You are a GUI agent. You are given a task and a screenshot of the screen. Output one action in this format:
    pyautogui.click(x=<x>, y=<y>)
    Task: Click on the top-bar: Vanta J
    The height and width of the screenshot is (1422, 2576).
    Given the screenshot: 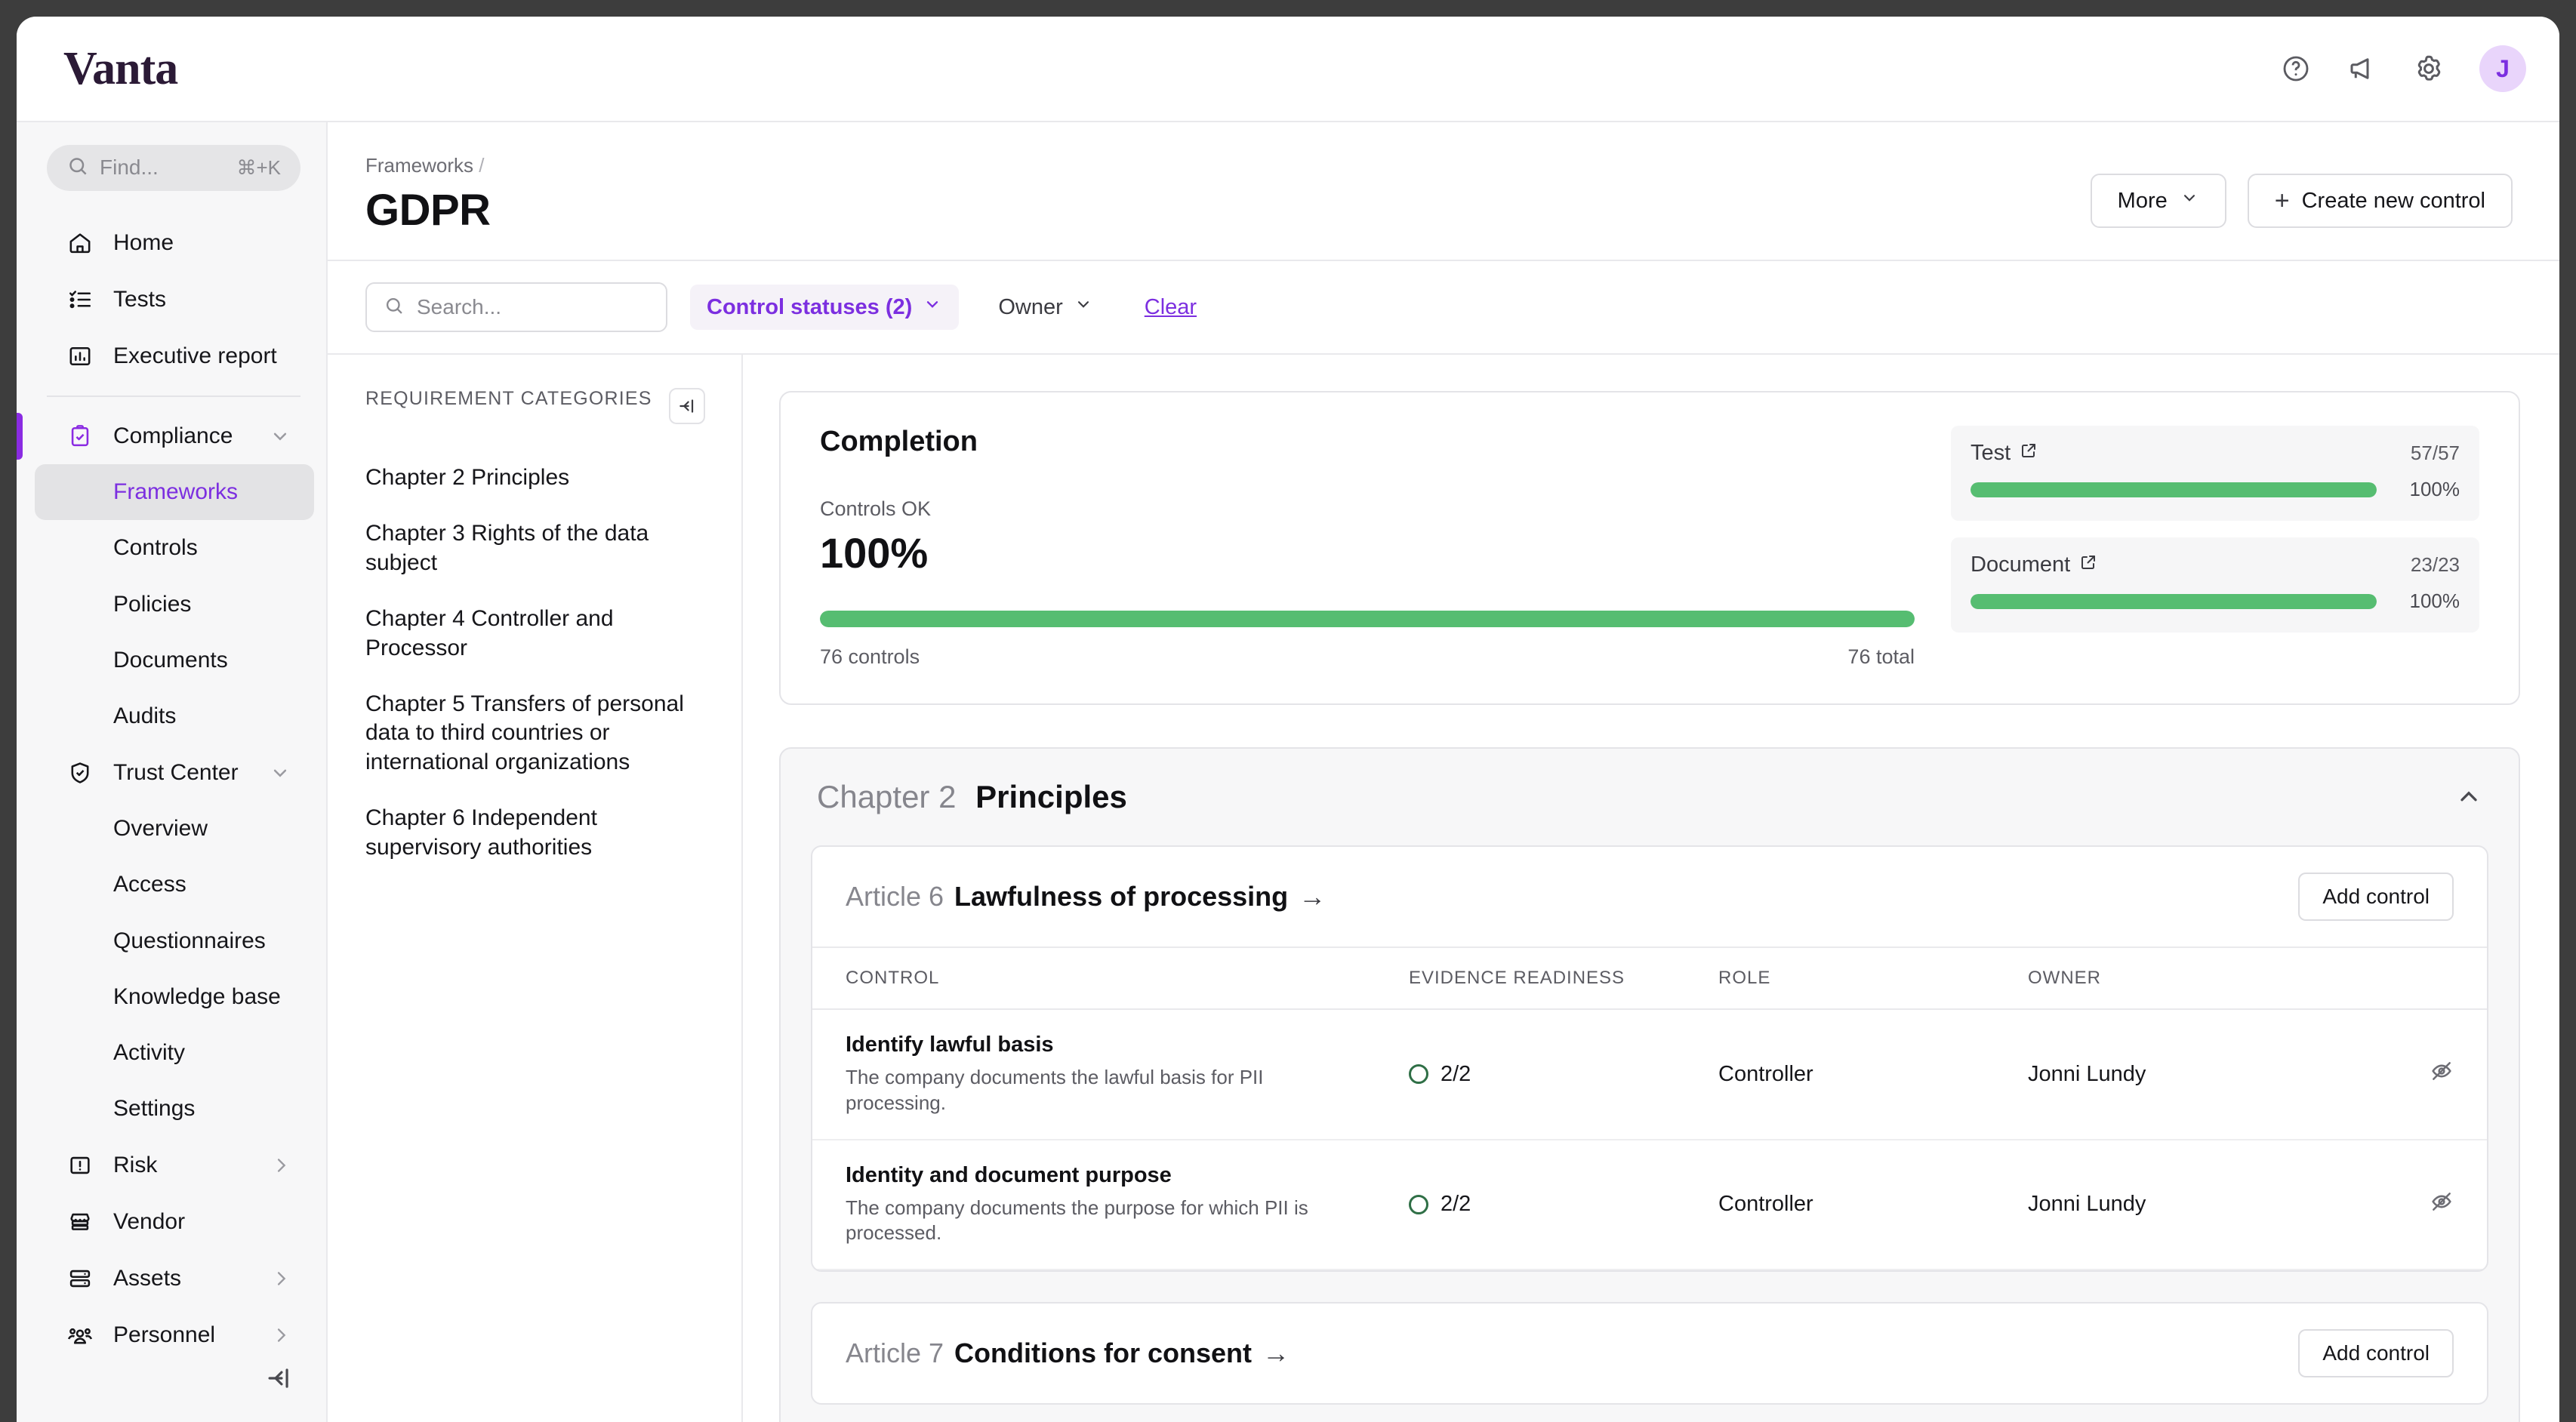 What is the action you would take?
    pyautogui.click(x=1288, y=69)
    